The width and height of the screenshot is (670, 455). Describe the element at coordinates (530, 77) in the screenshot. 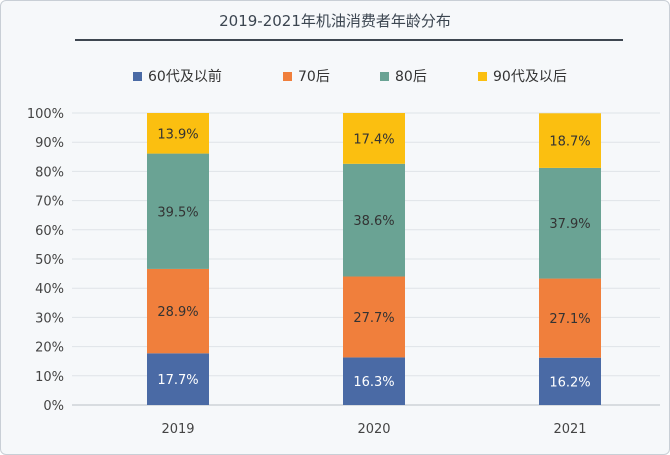

I see `legend-label-90s: 90代及以后` at that location.